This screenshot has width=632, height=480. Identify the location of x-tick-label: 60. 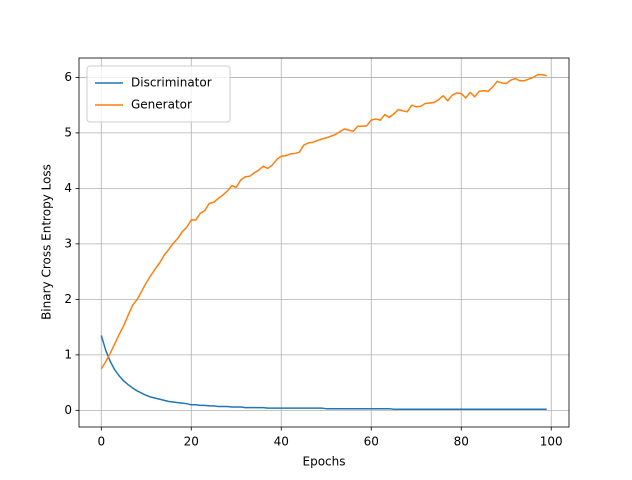
(371, 442).